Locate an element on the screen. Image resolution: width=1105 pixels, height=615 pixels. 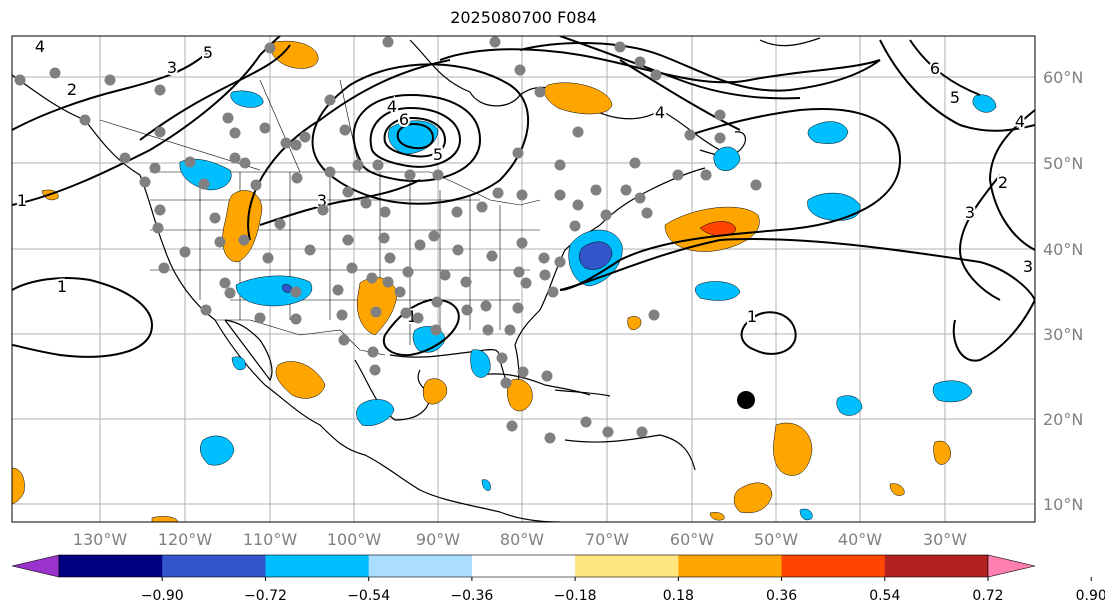
lat-label: 50°N is located at coordinates (1063, 163).